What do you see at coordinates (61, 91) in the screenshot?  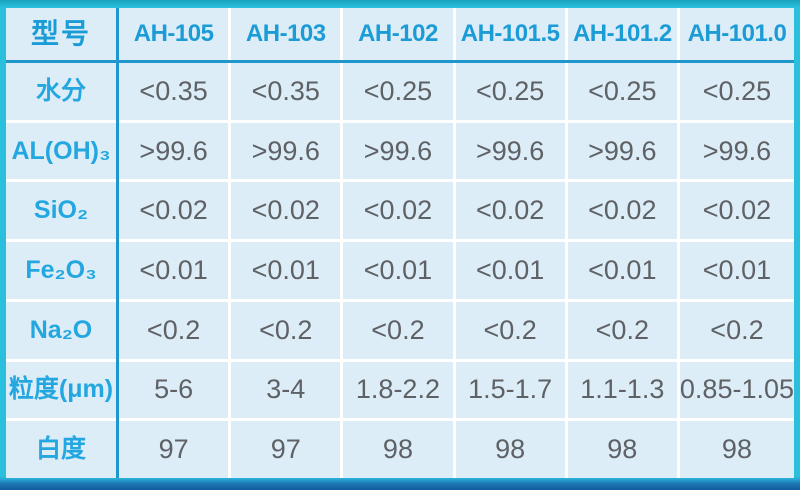 I see `row-label-moisture: 水分` at bounding box center [61, 91].